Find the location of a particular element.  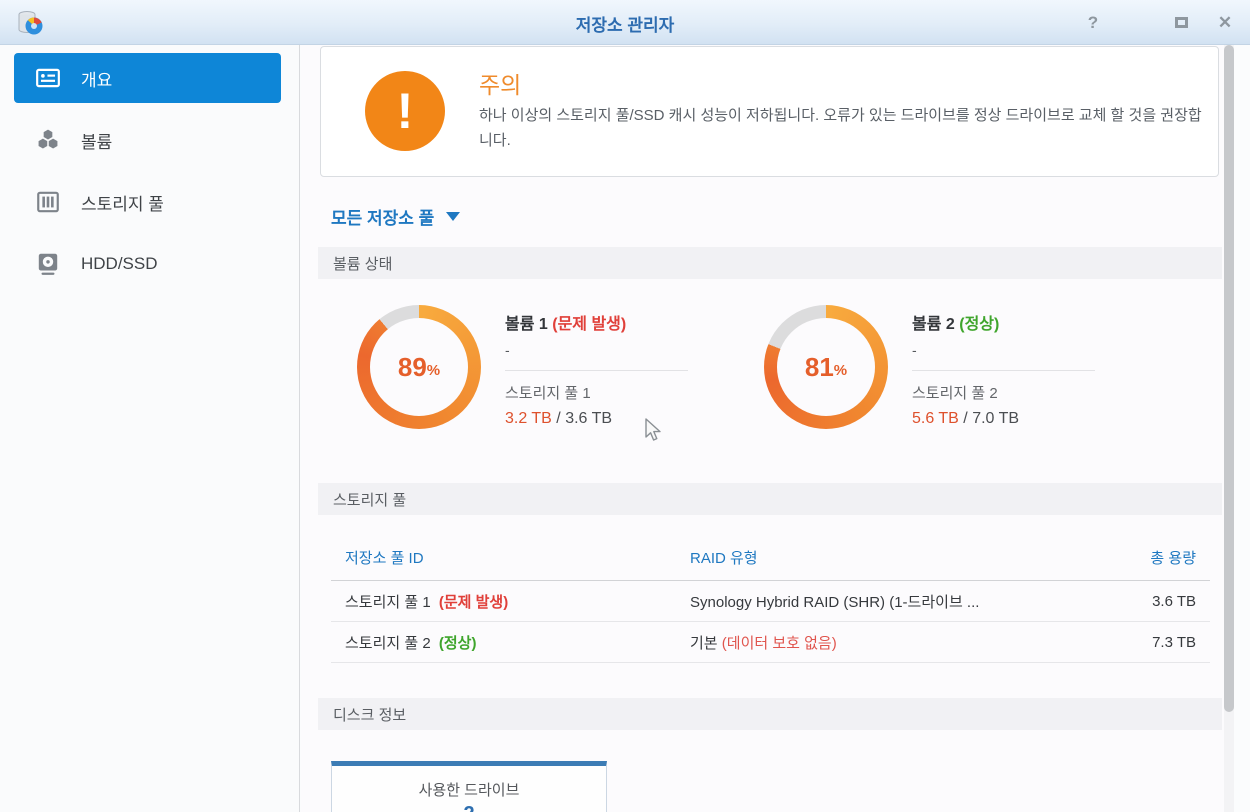

raid-note: (데이터 보호 없음) is located at coordinates (779, 643).